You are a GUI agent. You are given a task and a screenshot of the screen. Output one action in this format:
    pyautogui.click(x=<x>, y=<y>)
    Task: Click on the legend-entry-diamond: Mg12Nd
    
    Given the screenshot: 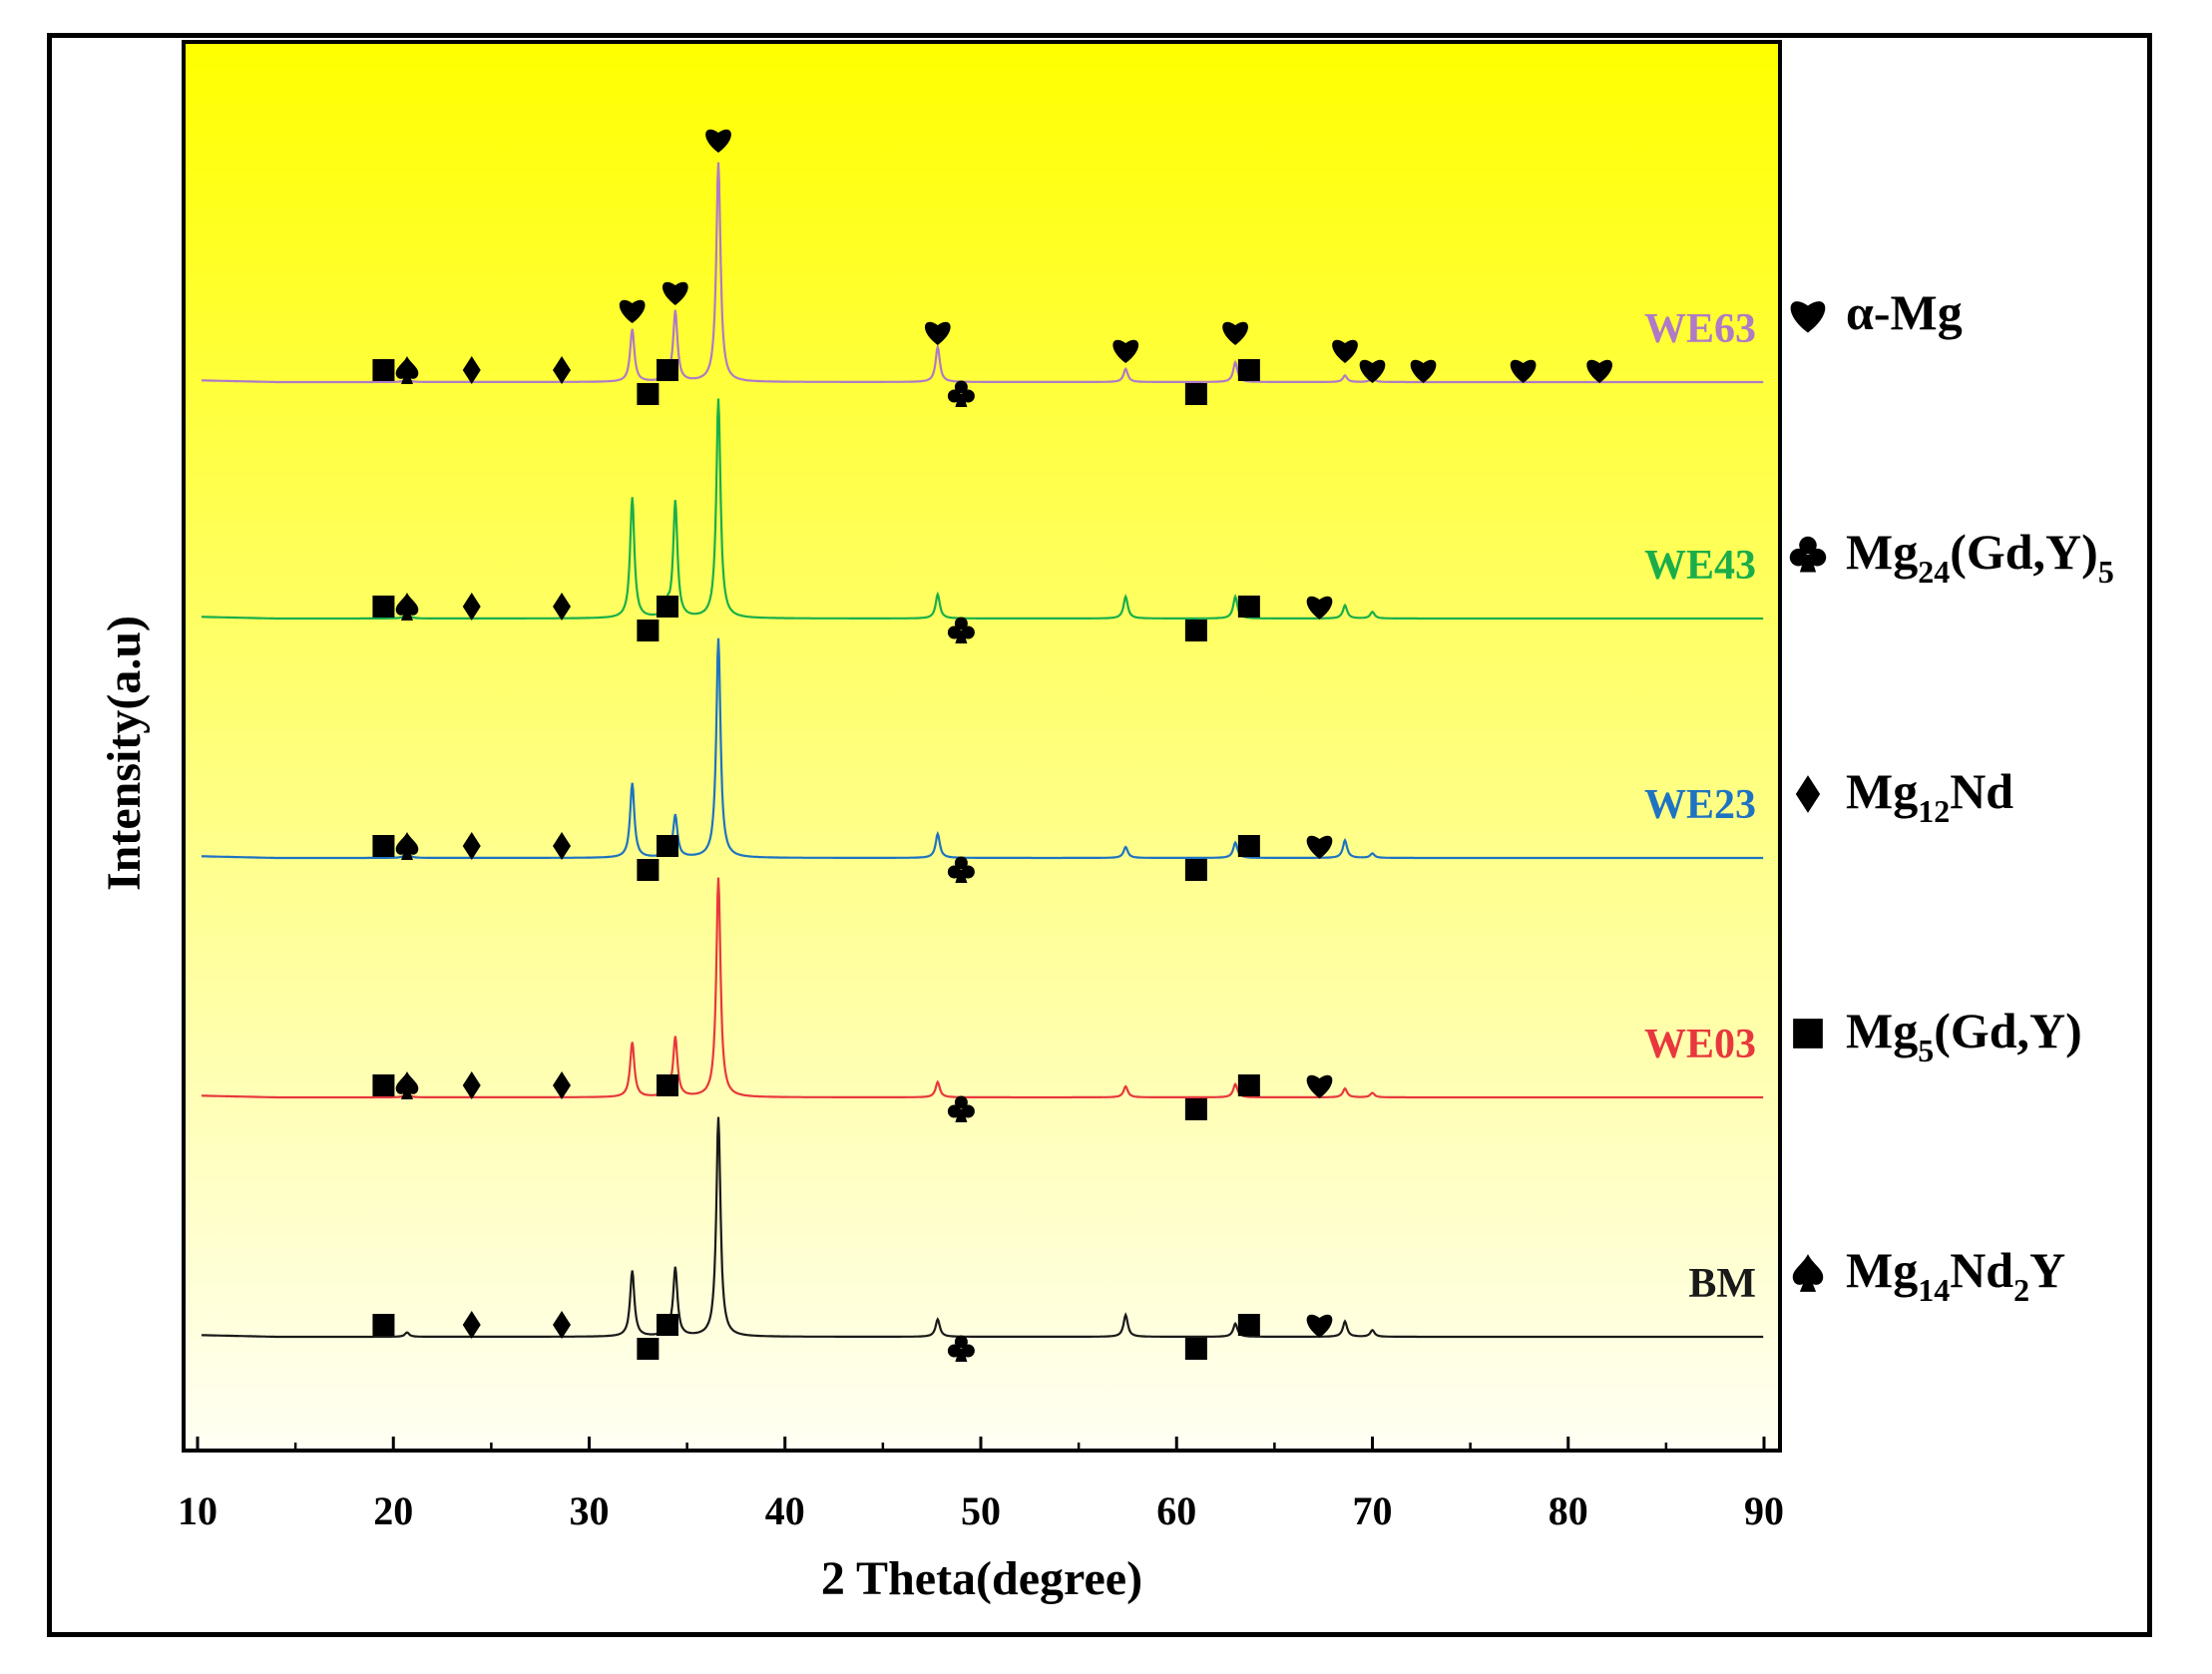 What is the action you would take?
    pyautogui.click(x=1904, y=796)
    